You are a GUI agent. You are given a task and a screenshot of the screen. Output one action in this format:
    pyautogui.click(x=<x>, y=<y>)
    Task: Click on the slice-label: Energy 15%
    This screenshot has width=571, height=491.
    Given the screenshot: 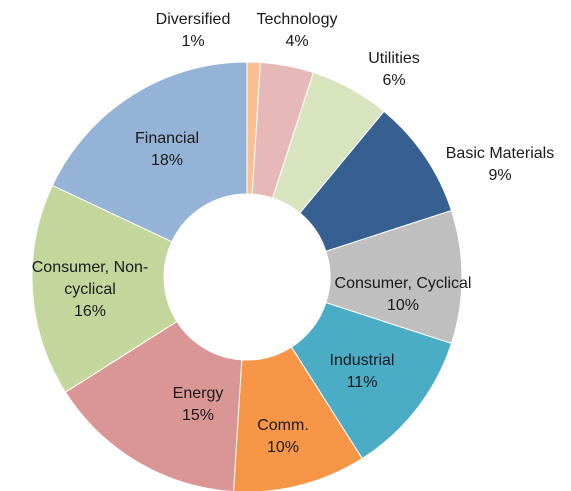 What is the action you would take?
    pyautogui.click(x=198, y=405)
    